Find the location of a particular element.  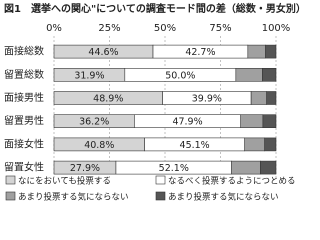

y-tick-label: 面接女性 is located at coordinates (24, 143).